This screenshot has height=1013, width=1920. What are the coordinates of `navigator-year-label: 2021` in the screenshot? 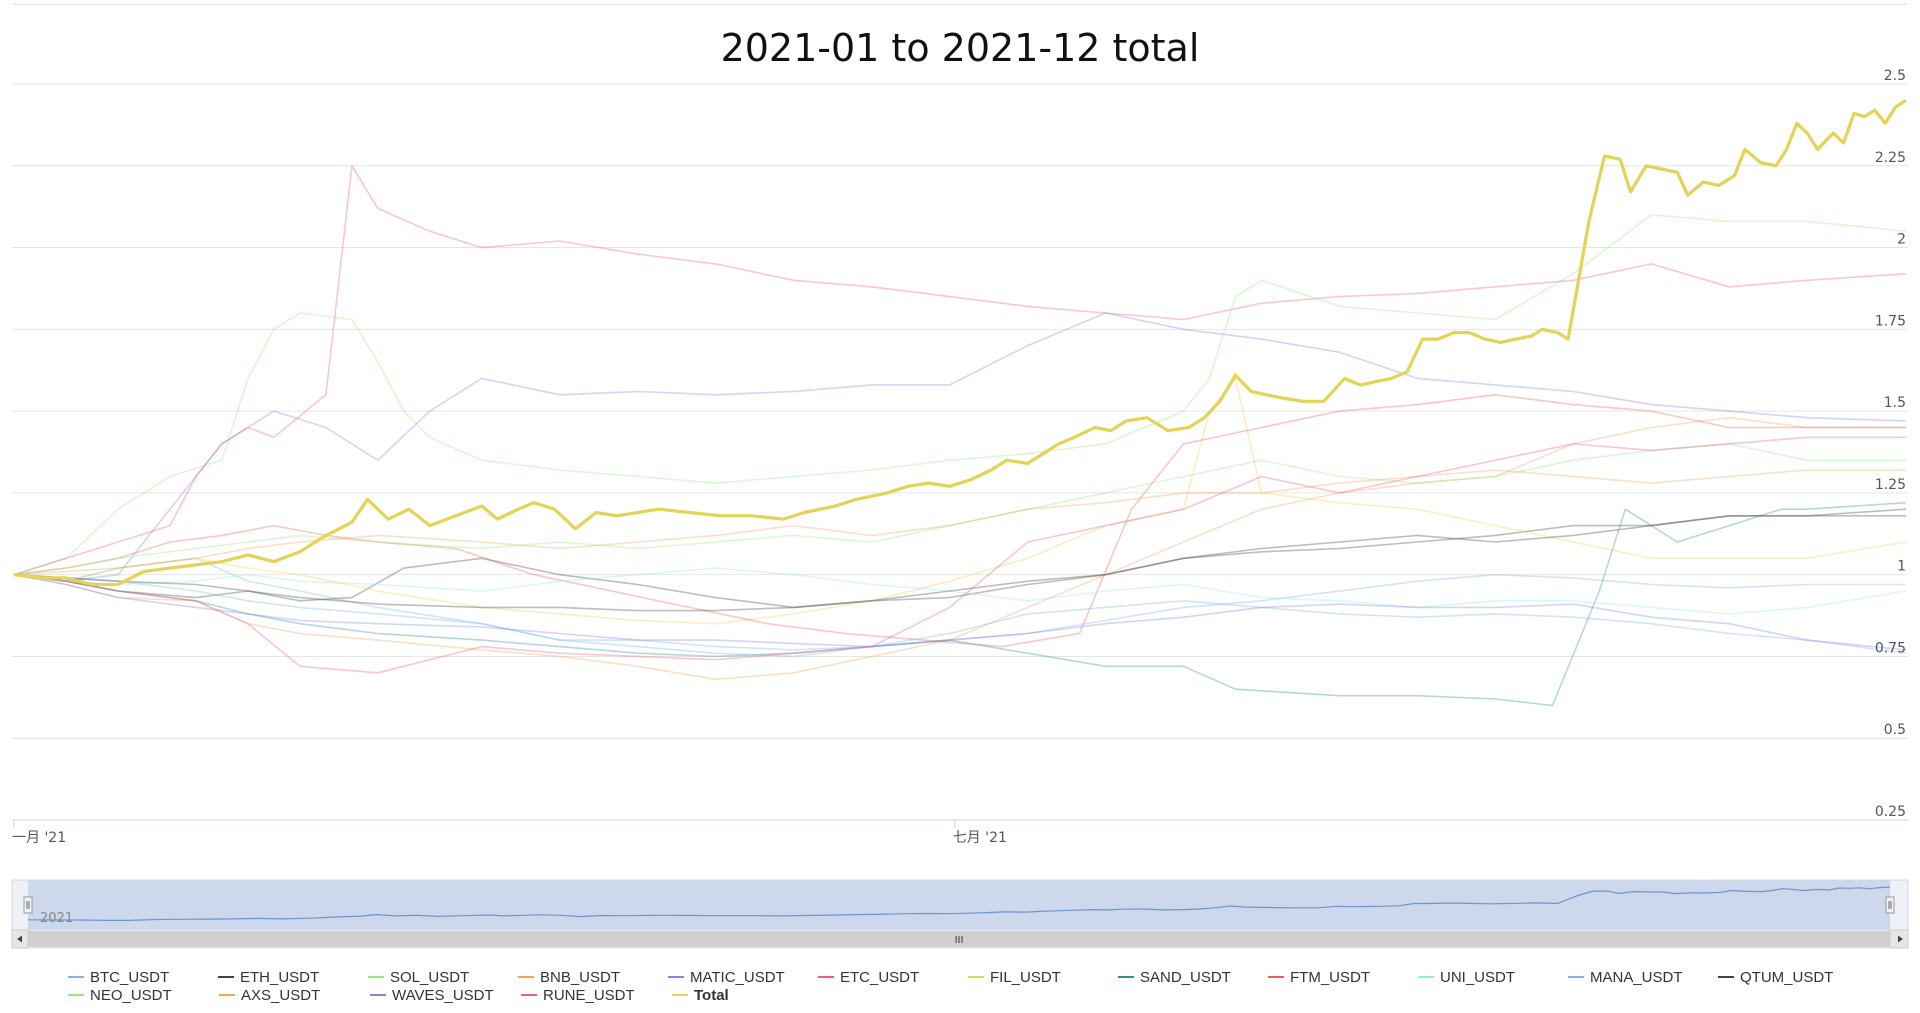 It's located at (56, 918).